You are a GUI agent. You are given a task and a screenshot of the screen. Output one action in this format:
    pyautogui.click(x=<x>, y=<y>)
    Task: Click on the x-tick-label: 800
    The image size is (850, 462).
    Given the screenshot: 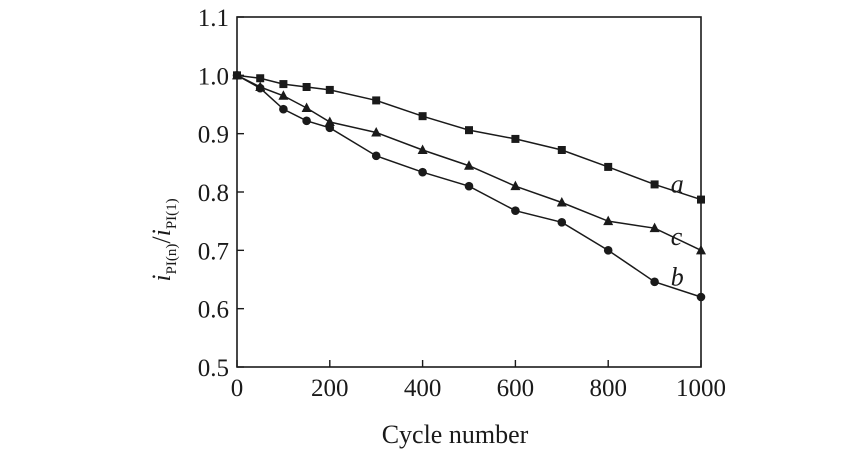 What is the action you would take?
    pyautogui.click(x=608, y=388)
    